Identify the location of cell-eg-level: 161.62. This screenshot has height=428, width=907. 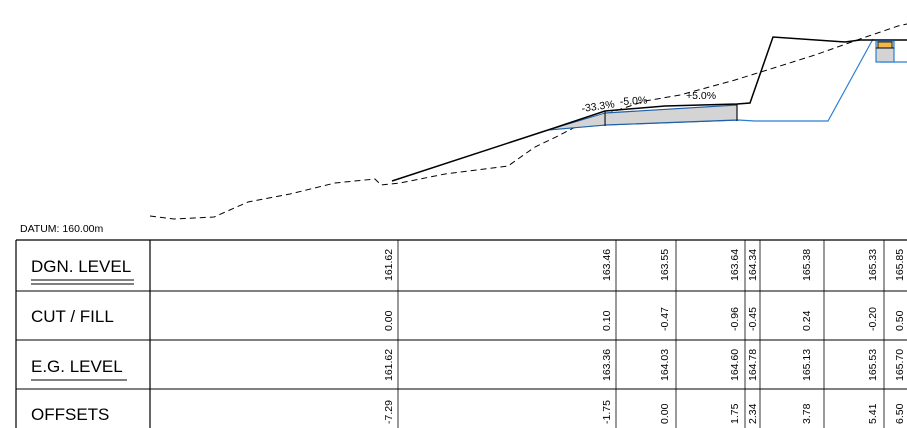
(389, 365).